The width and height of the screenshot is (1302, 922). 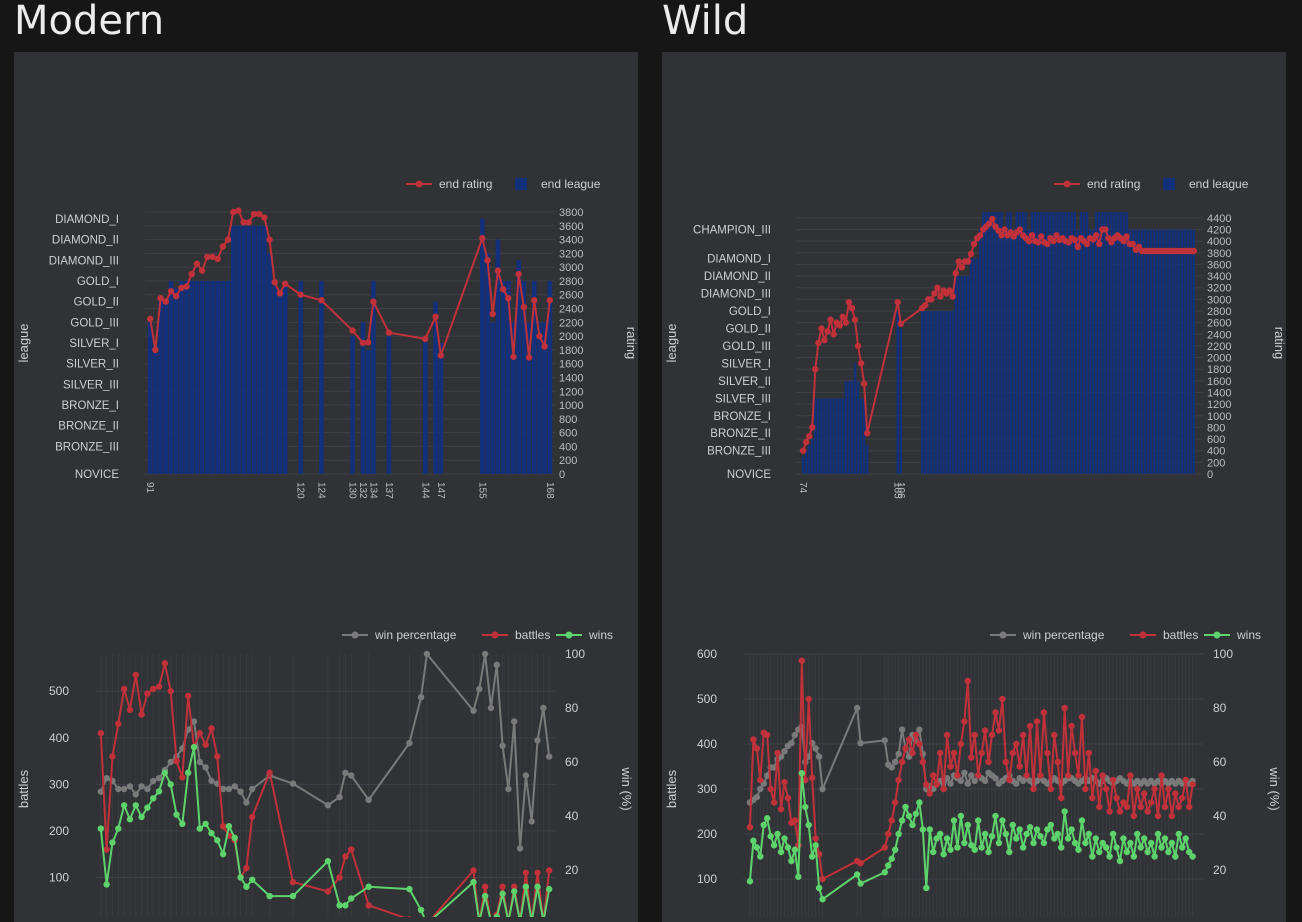 What do you see at coordinates (59, 738) in the screenshot?
I see `battles-tick: 400` at bounding box center [59, 738].